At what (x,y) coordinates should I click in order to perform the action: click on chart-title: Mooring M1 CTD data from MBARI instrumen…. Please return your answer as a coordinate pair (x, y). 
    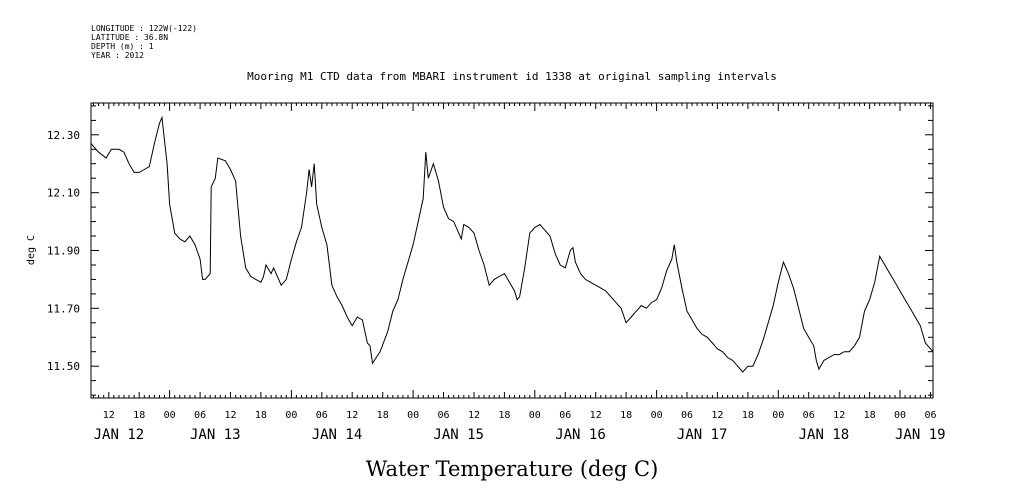
    Looking at the image, I should click on (512, 76).